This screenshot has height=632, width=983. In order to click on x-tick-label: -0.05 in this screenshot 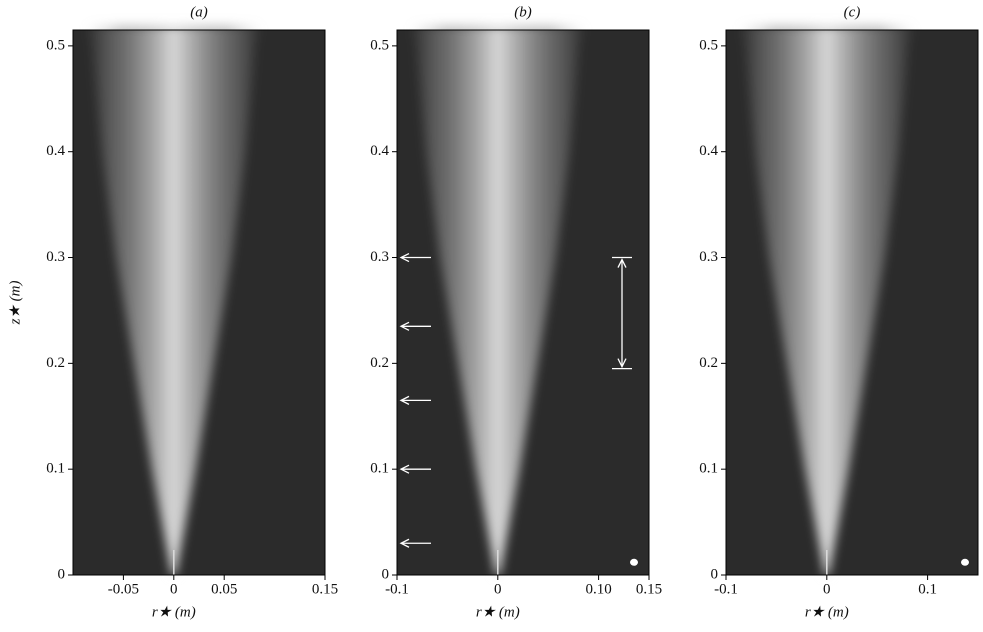, I will do `click(123, 589)`.